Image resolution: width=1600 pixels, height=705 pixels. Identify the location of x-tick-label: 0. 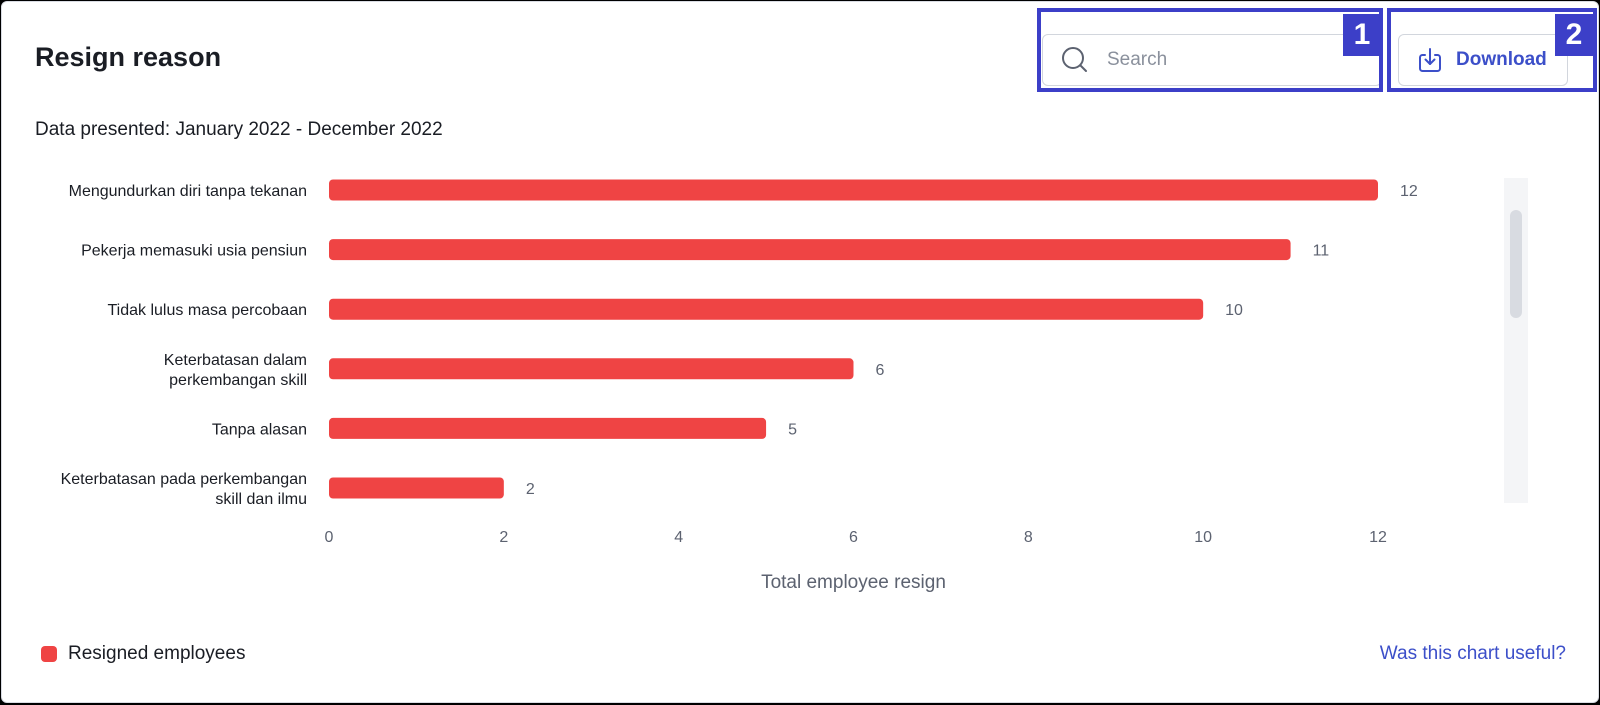
(329, 537).